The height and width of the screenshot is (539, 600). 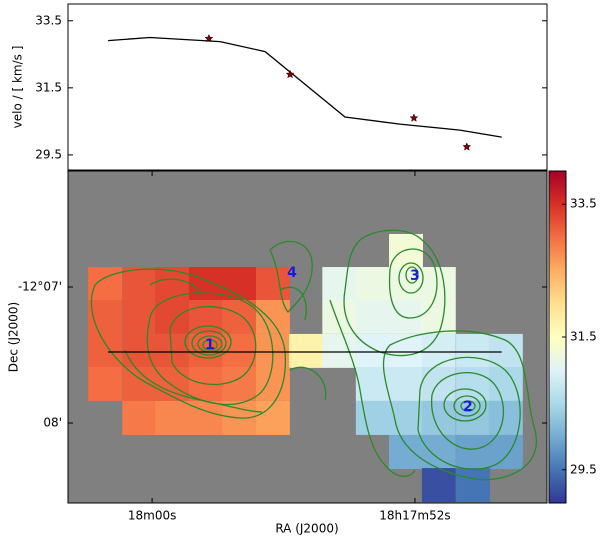 What do you see at coordinates (48, 20) in the screenshot?
I see `y-tick-label: 33.5` at bounding box center [48, 20].